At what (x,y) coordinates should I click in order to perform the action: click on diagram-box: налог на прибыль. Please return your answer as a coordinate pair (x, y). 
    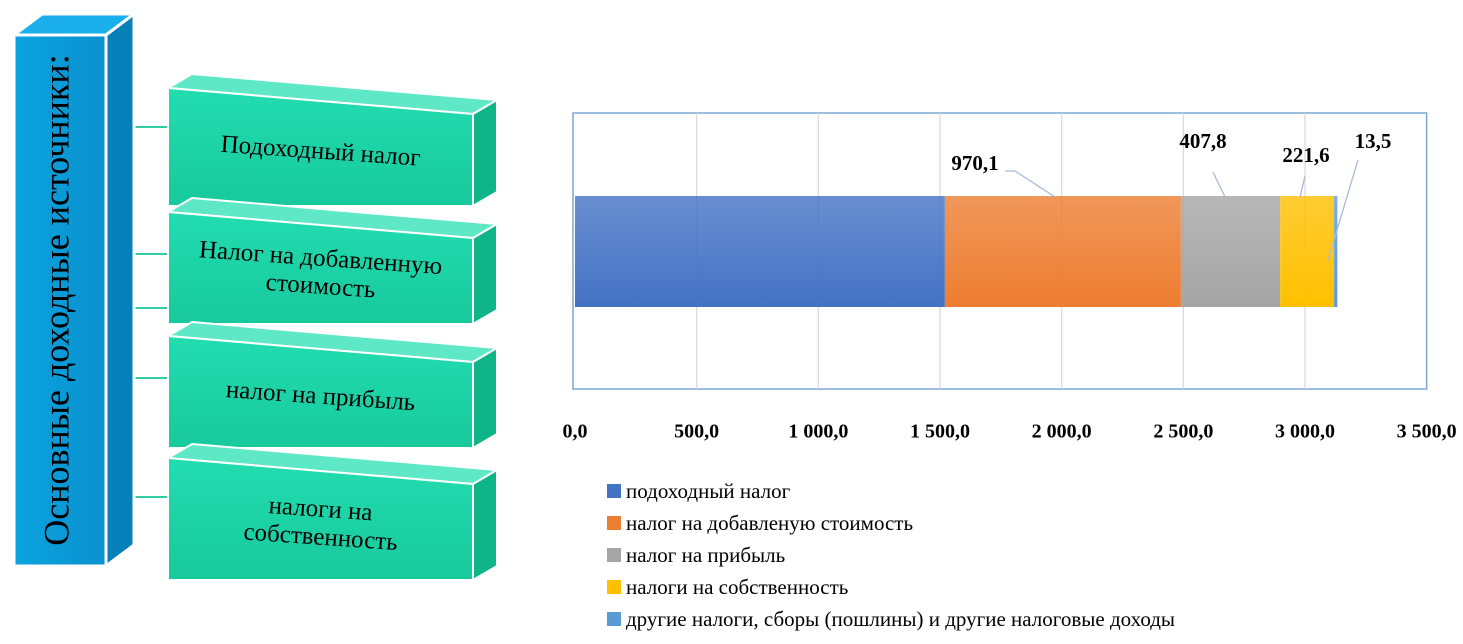
    Looking at the image, I should click on (332, 385).